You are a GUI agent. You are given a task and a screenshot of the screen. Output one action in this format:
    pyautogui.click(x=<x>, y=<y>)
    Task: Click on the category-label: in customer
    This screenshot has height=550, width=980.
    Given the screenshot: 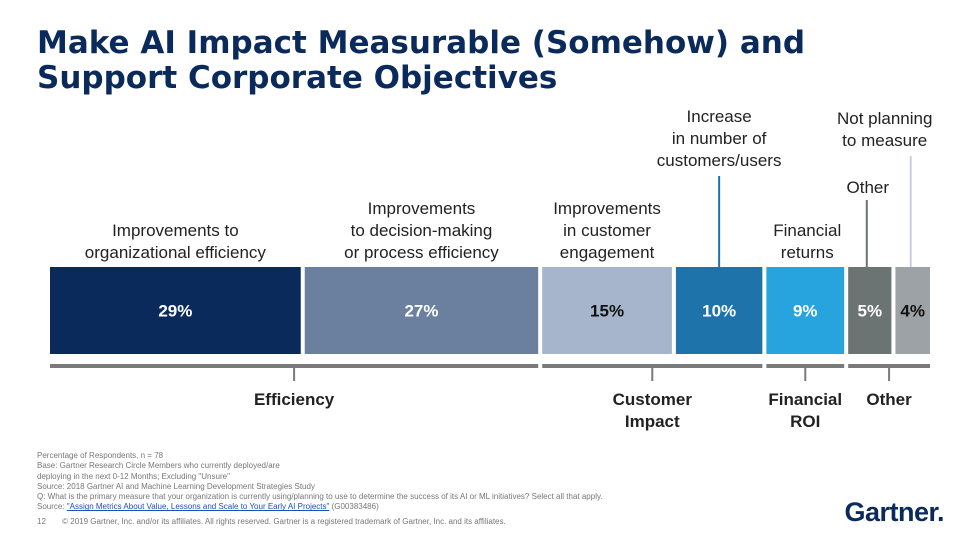 What is the action you would take?
    pyautogui.click(x=607, y=230)
    